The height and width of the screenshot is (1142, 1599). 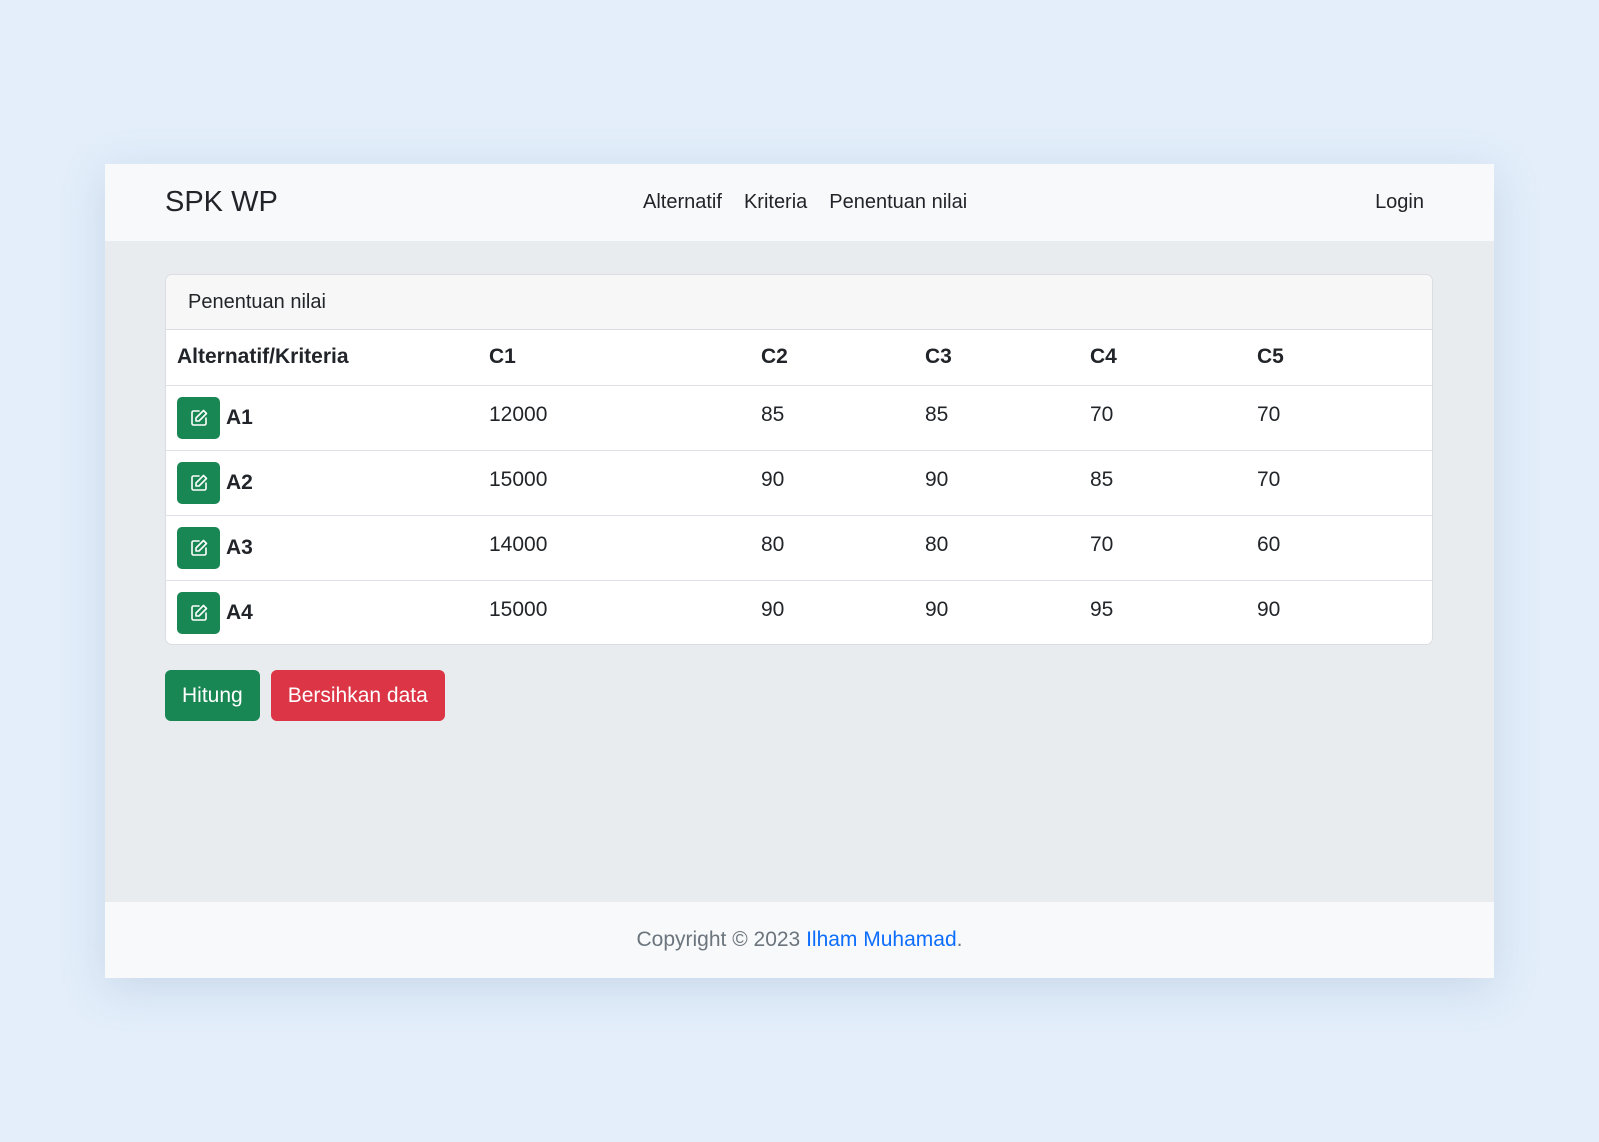 What do you see at coordinates (327, 482) in the screenshot?
I see `alternative-cell-content: A2` at bounding box center [327, 482].